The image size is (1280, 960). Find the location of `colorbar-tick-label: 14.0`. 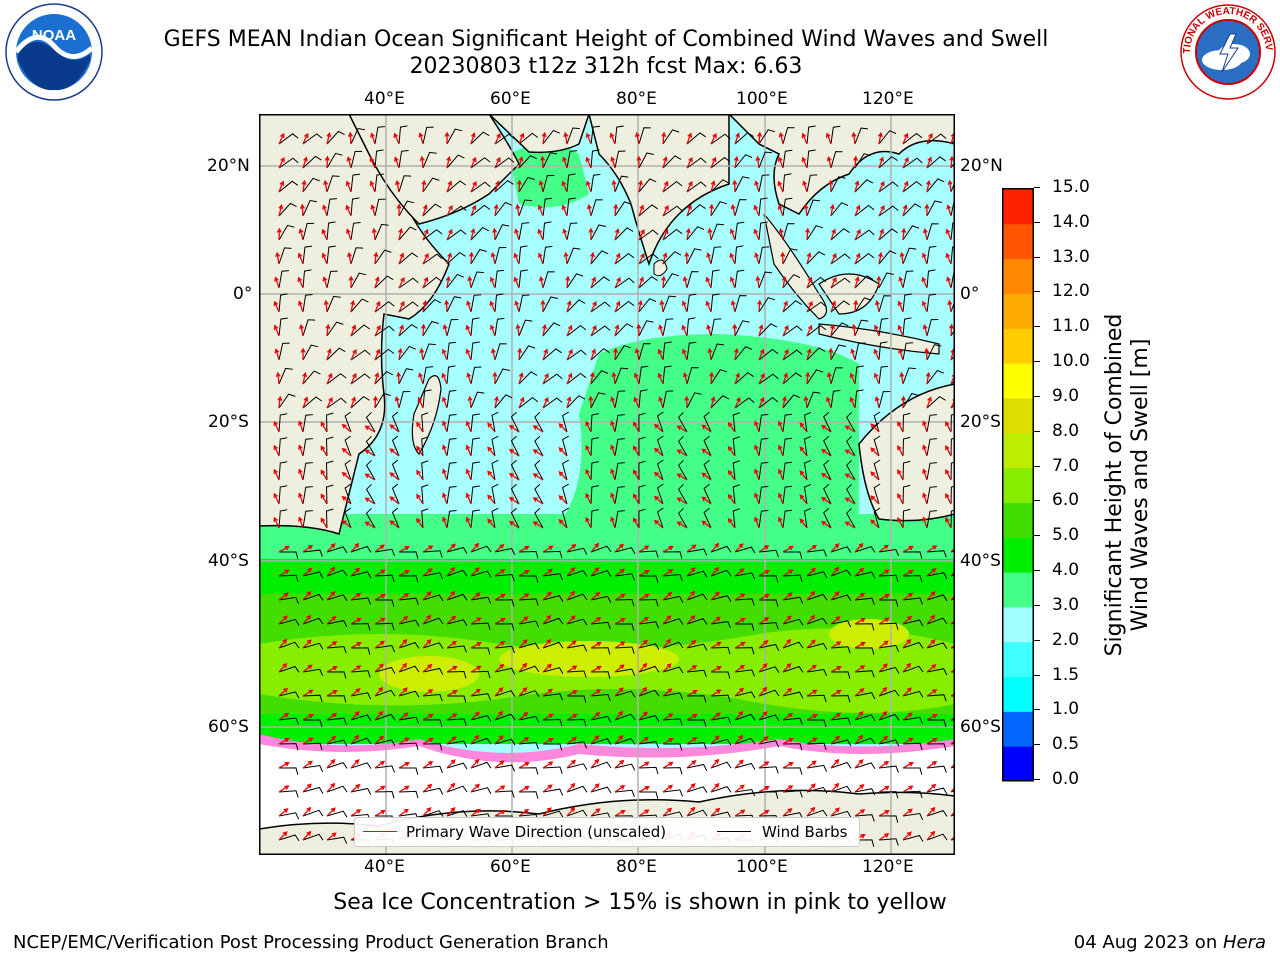

colorbar-tick-label: 14.0 is located at coordinates (1071, 221).